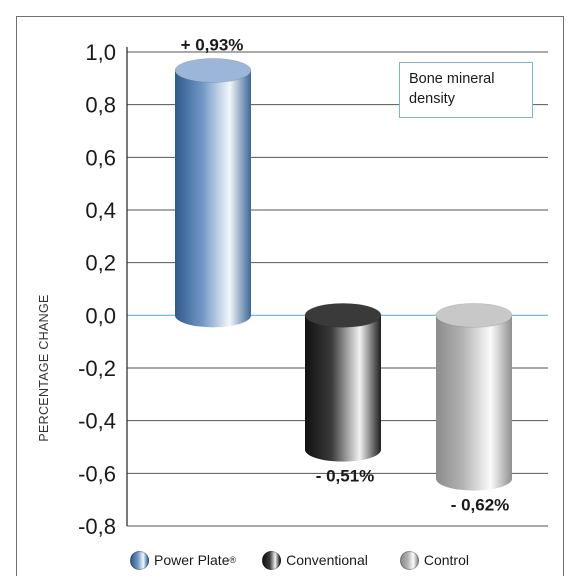 This screenshot has width=575, height=579. I want to click on y-tick-label: 0,0, so click(100, 315).